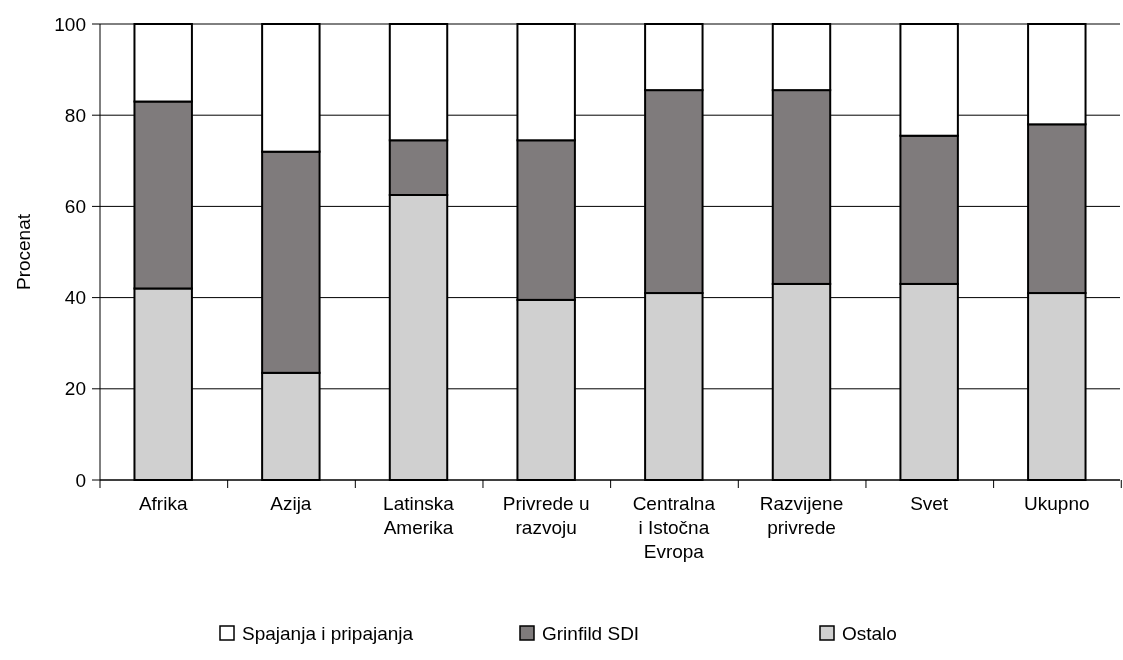 The width and height of the screenshot is (1123, 660). I want to click on y-tick-label: 60, so click(75, 207).